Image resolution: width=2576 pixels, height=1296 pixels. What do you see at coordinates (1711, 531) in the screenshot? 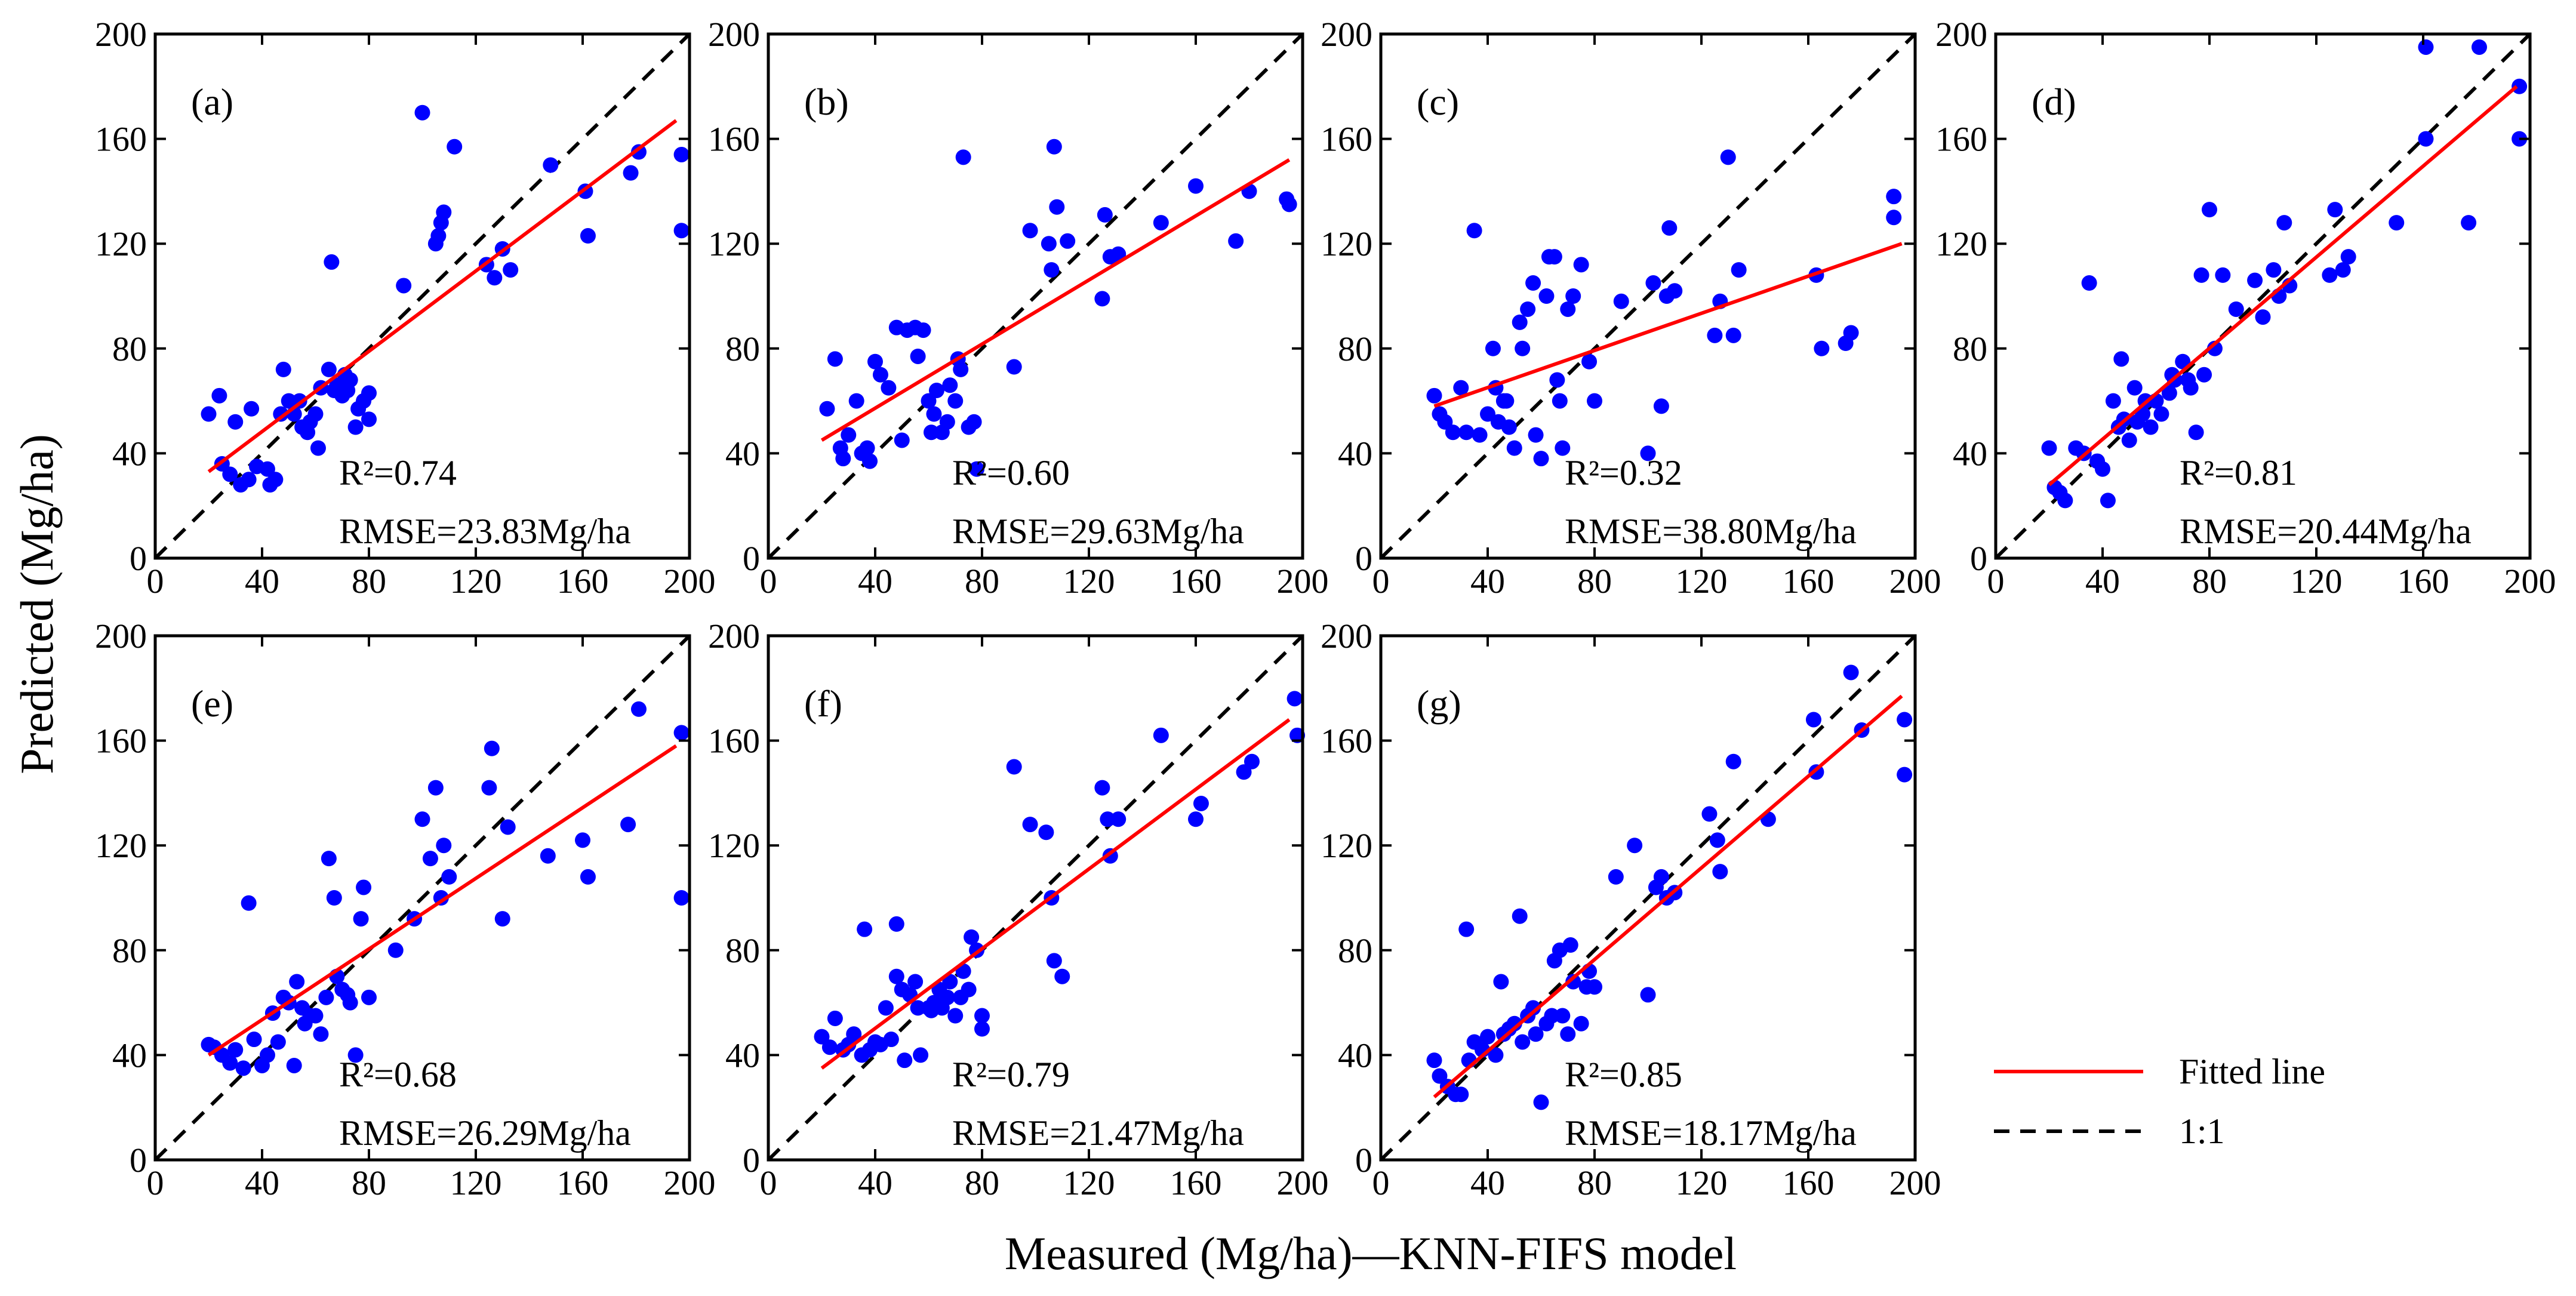
I see `rmse-label: RMSE=38.80Mg/ha` at bounding box center [1711, 531].